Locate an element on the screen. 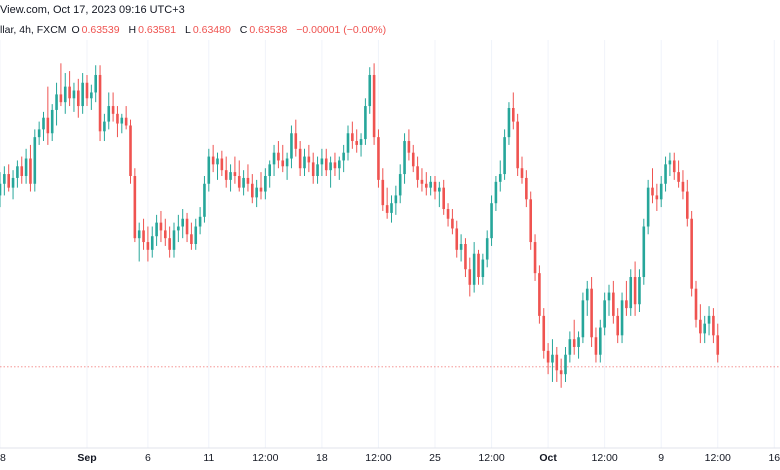  chart-source-header: View.com, Oct 17, 2023 09:16 UTC+3 is located at coordinates (92, 10).